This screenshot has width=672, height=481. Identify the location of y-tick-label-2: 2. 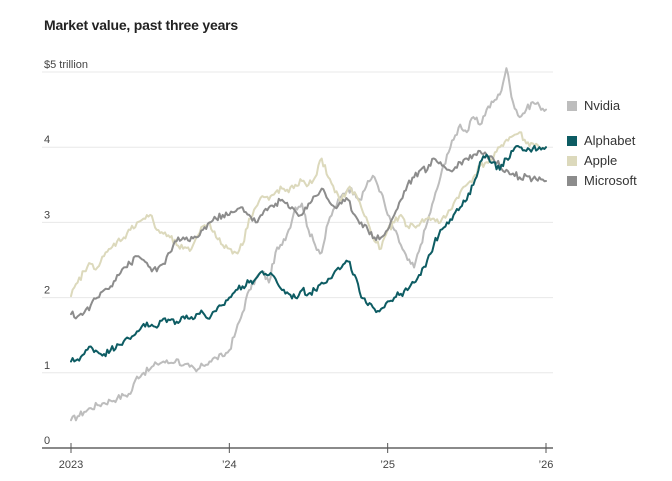
(47, 291).